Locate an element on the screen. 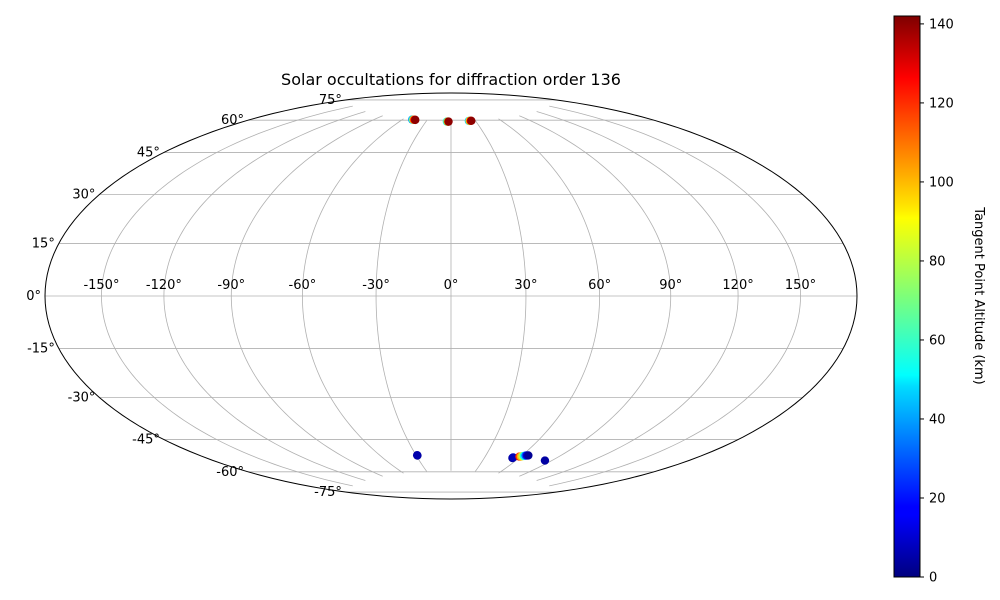 The image size is (1000, 600). latitude-tick-label: 0° is located at coordinates (33, 296).